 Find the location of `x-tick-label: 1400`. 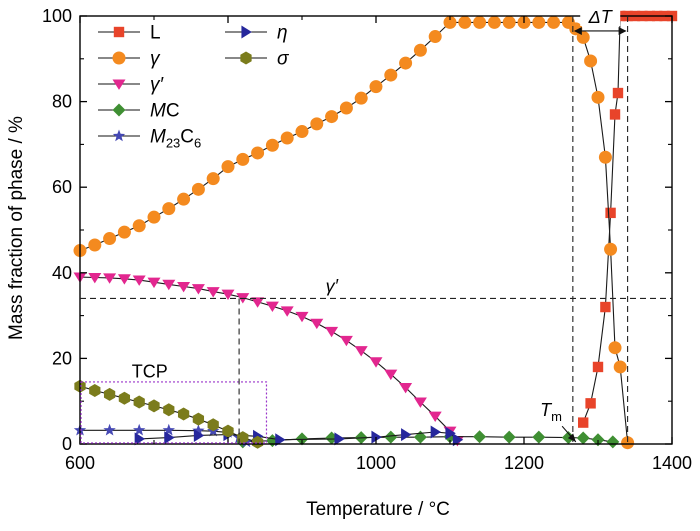

x-tick-label: 1400 is located at coordinates (672, 463).